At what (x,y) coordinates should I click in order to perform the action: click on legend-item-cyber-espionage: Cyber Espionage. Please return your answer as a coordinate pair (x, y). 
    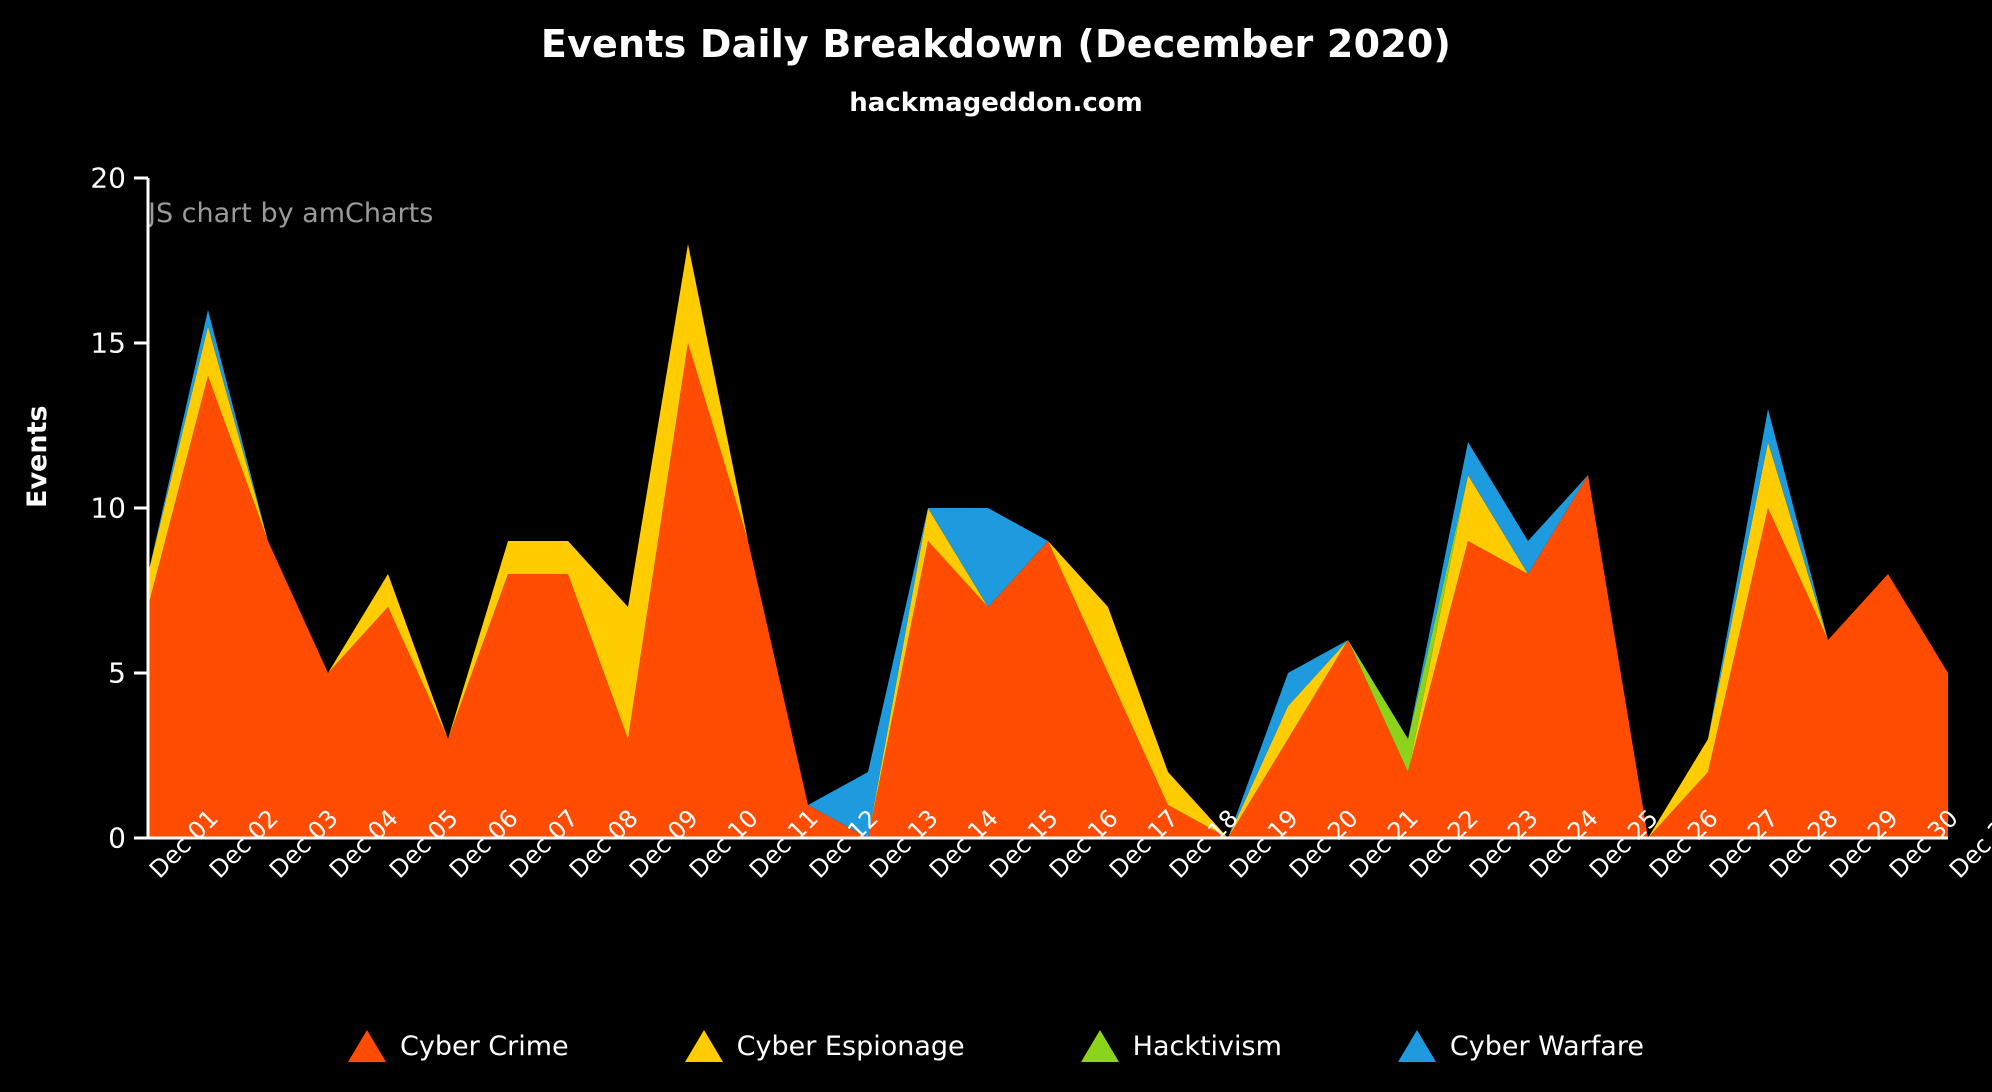
    Looking at the image, I should click on (824, 1046).